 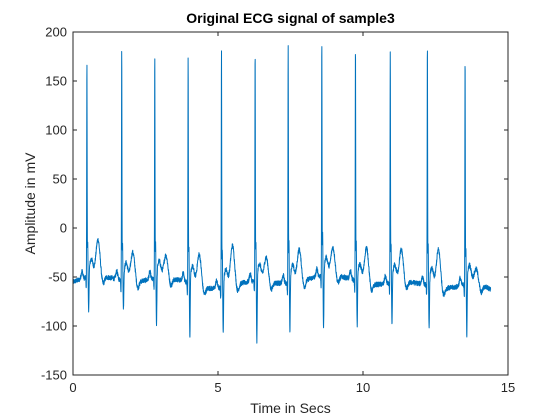 I want to click on y-tick-label: 50, so click(x=60, y=179).